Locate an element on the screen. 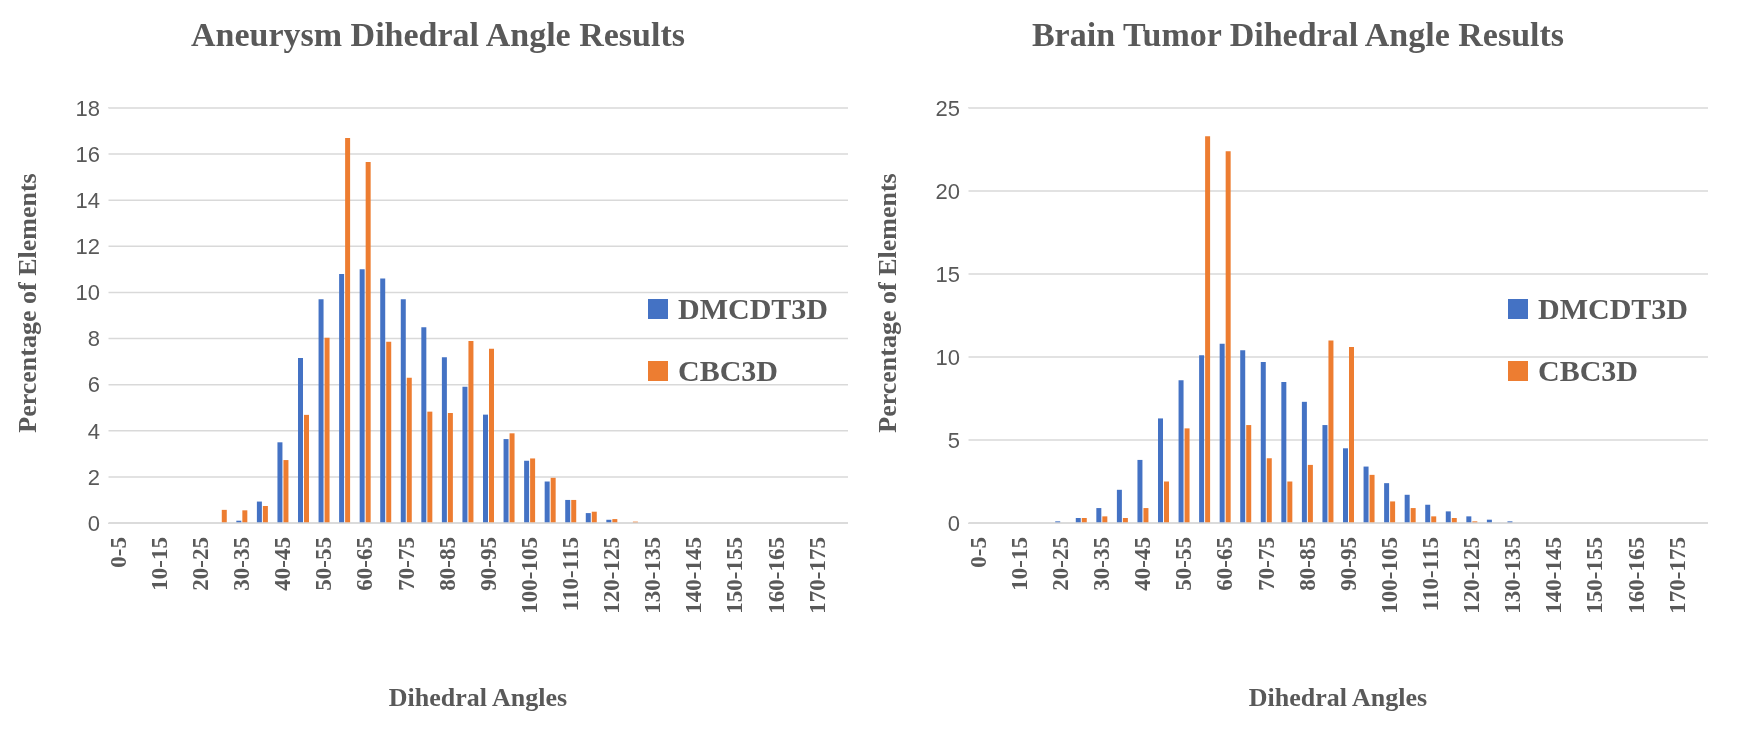  y-tick-label: 6 is located at coordinates (93, 385).